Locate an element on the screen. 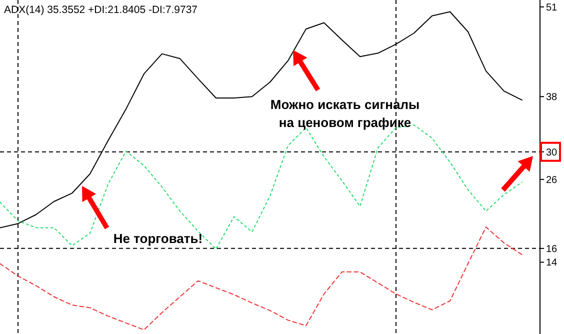  ref-line-label: 30 is located at coordinates (552, 152).